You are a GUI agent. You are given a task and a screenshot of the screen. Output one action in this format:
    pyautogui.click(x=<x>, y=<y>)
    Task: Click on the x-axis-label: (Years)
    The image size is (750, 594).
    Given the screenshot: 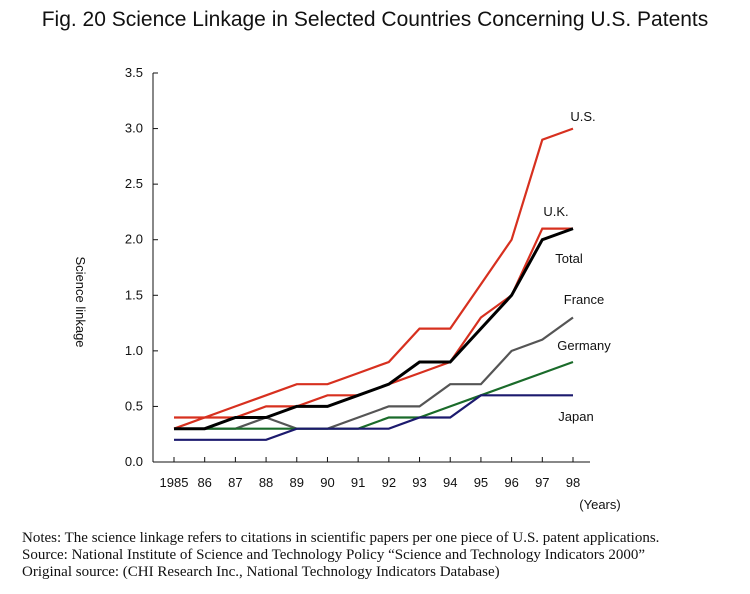 What is the action you would take?
    pyautogui.click(x=599, y=504)
    